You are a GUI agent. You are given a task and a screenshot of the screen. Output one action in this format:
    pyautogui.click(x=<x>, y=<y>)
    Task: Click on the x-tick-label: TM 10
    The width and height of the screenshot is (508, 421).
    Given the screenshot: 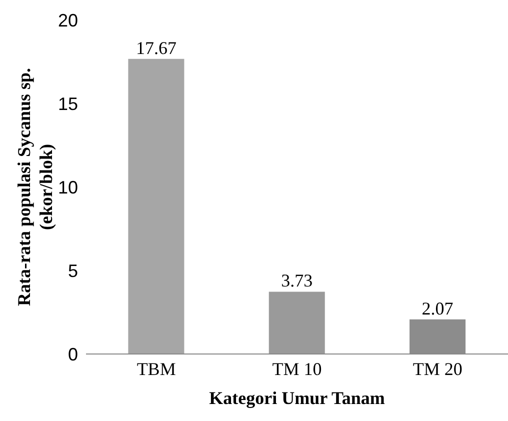 What is the action you would take?
    pyautogui.click(x=297, y=368)
    